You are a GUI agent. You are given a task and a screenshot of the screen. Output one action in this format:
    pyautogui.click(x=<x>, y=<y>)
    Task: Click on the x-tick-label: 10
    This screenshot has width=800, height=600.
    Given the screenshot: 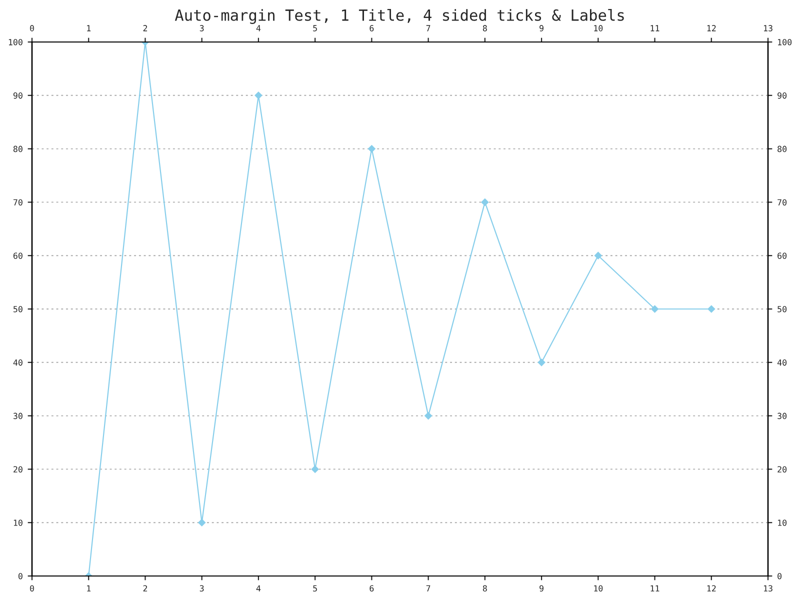 What is the action you would take?
    pyautogui.click(x=598, y=588)
    